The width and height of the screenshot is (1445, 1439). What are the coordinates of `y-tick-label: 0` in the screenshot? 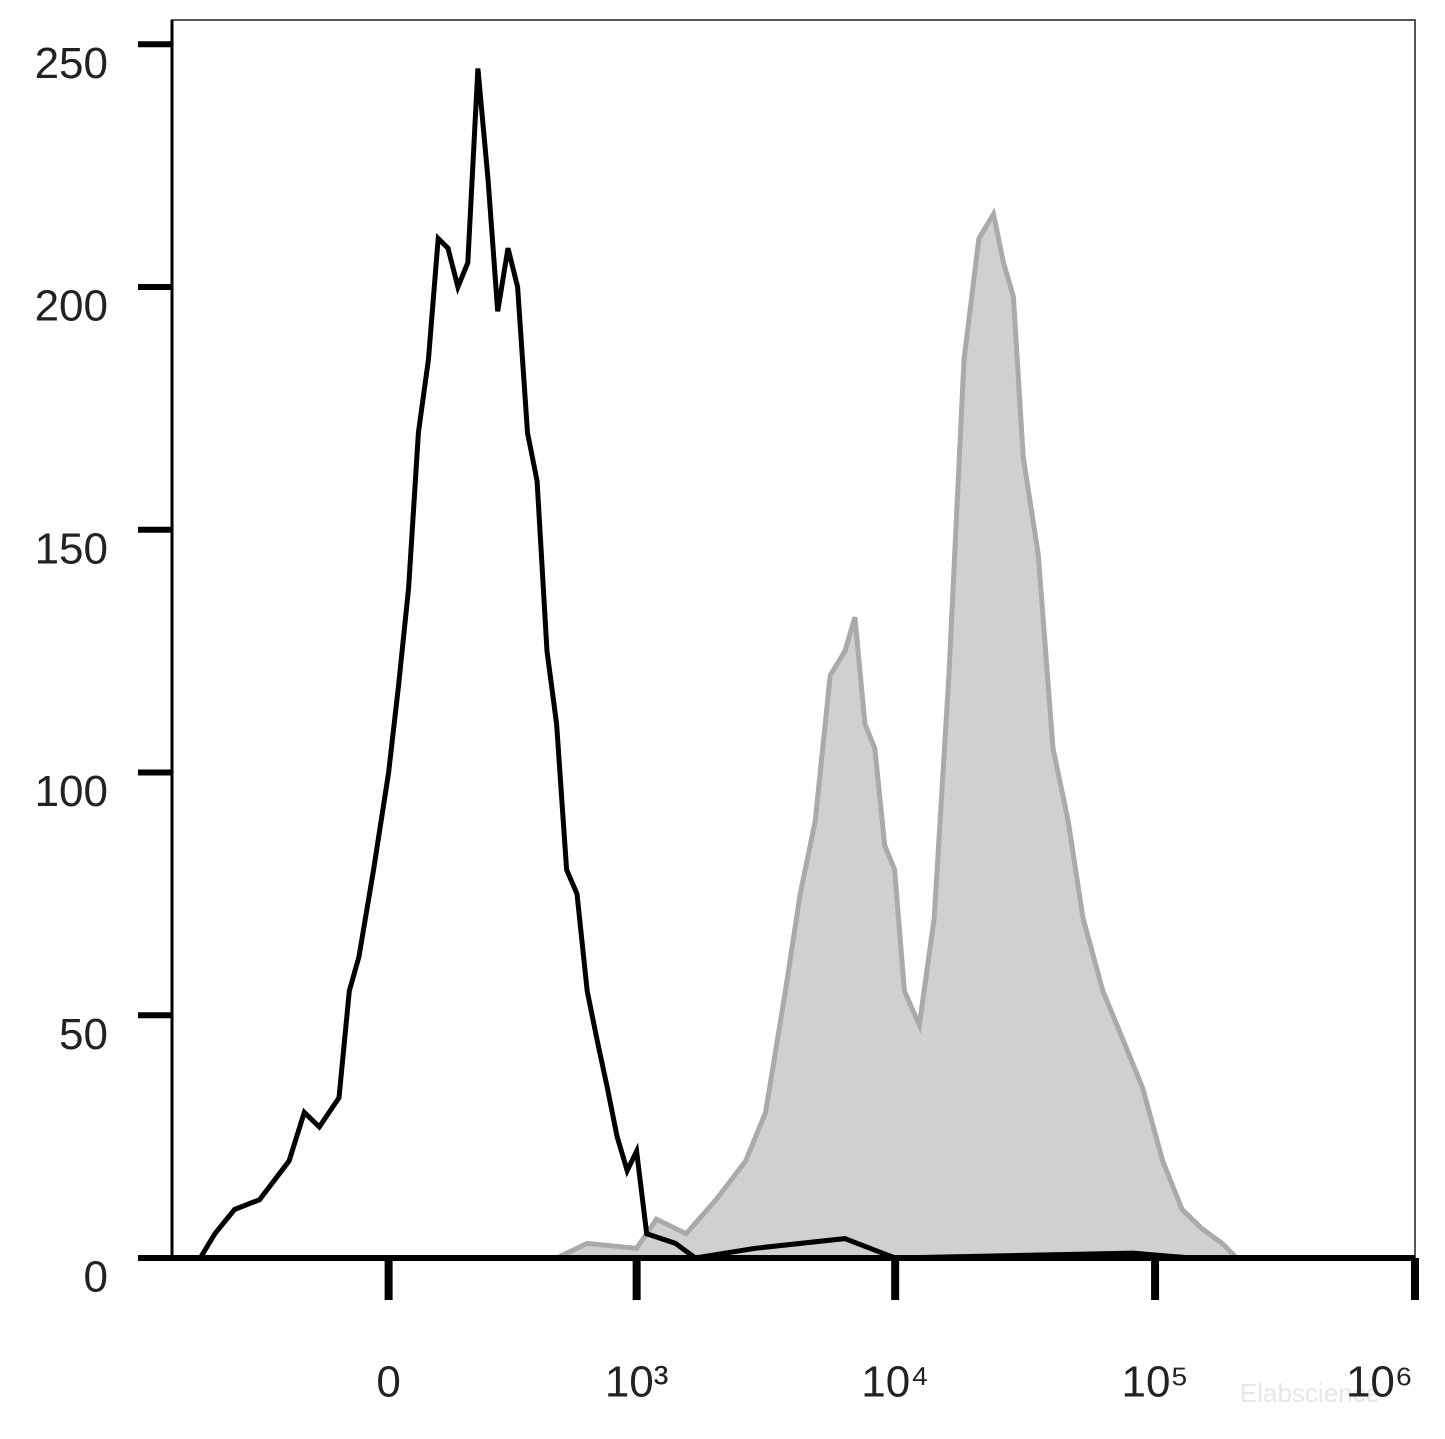 It's located at (96, 1277).